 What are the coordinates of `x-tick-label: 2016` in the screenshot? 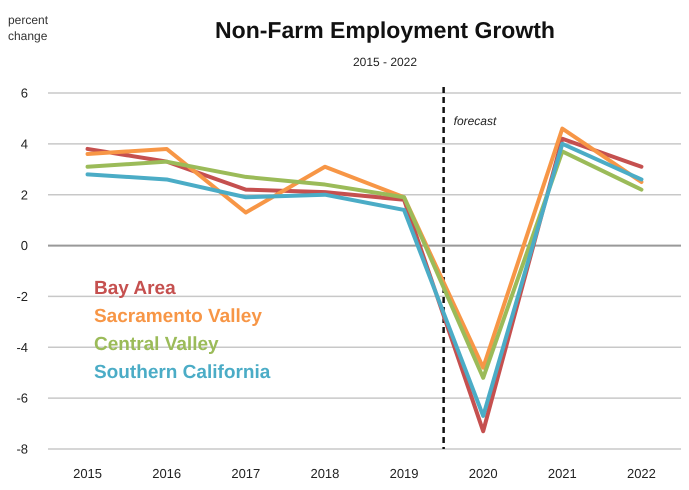 It's located at (167, 473).